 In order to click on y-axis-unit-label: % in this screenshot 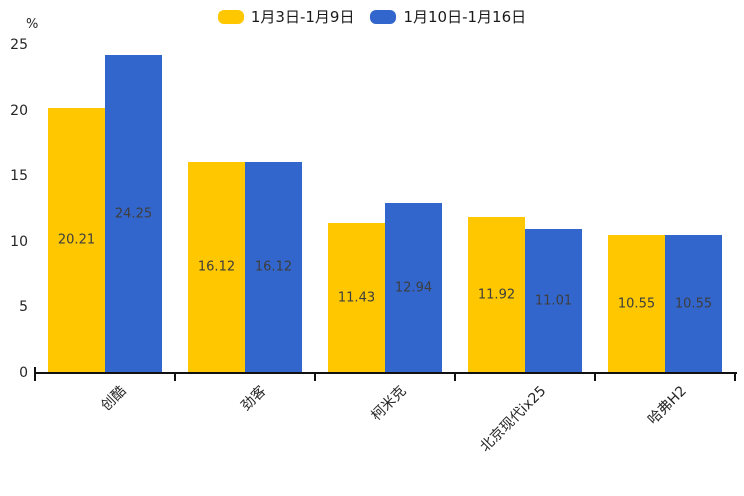, I will do `click(32, 24)`.